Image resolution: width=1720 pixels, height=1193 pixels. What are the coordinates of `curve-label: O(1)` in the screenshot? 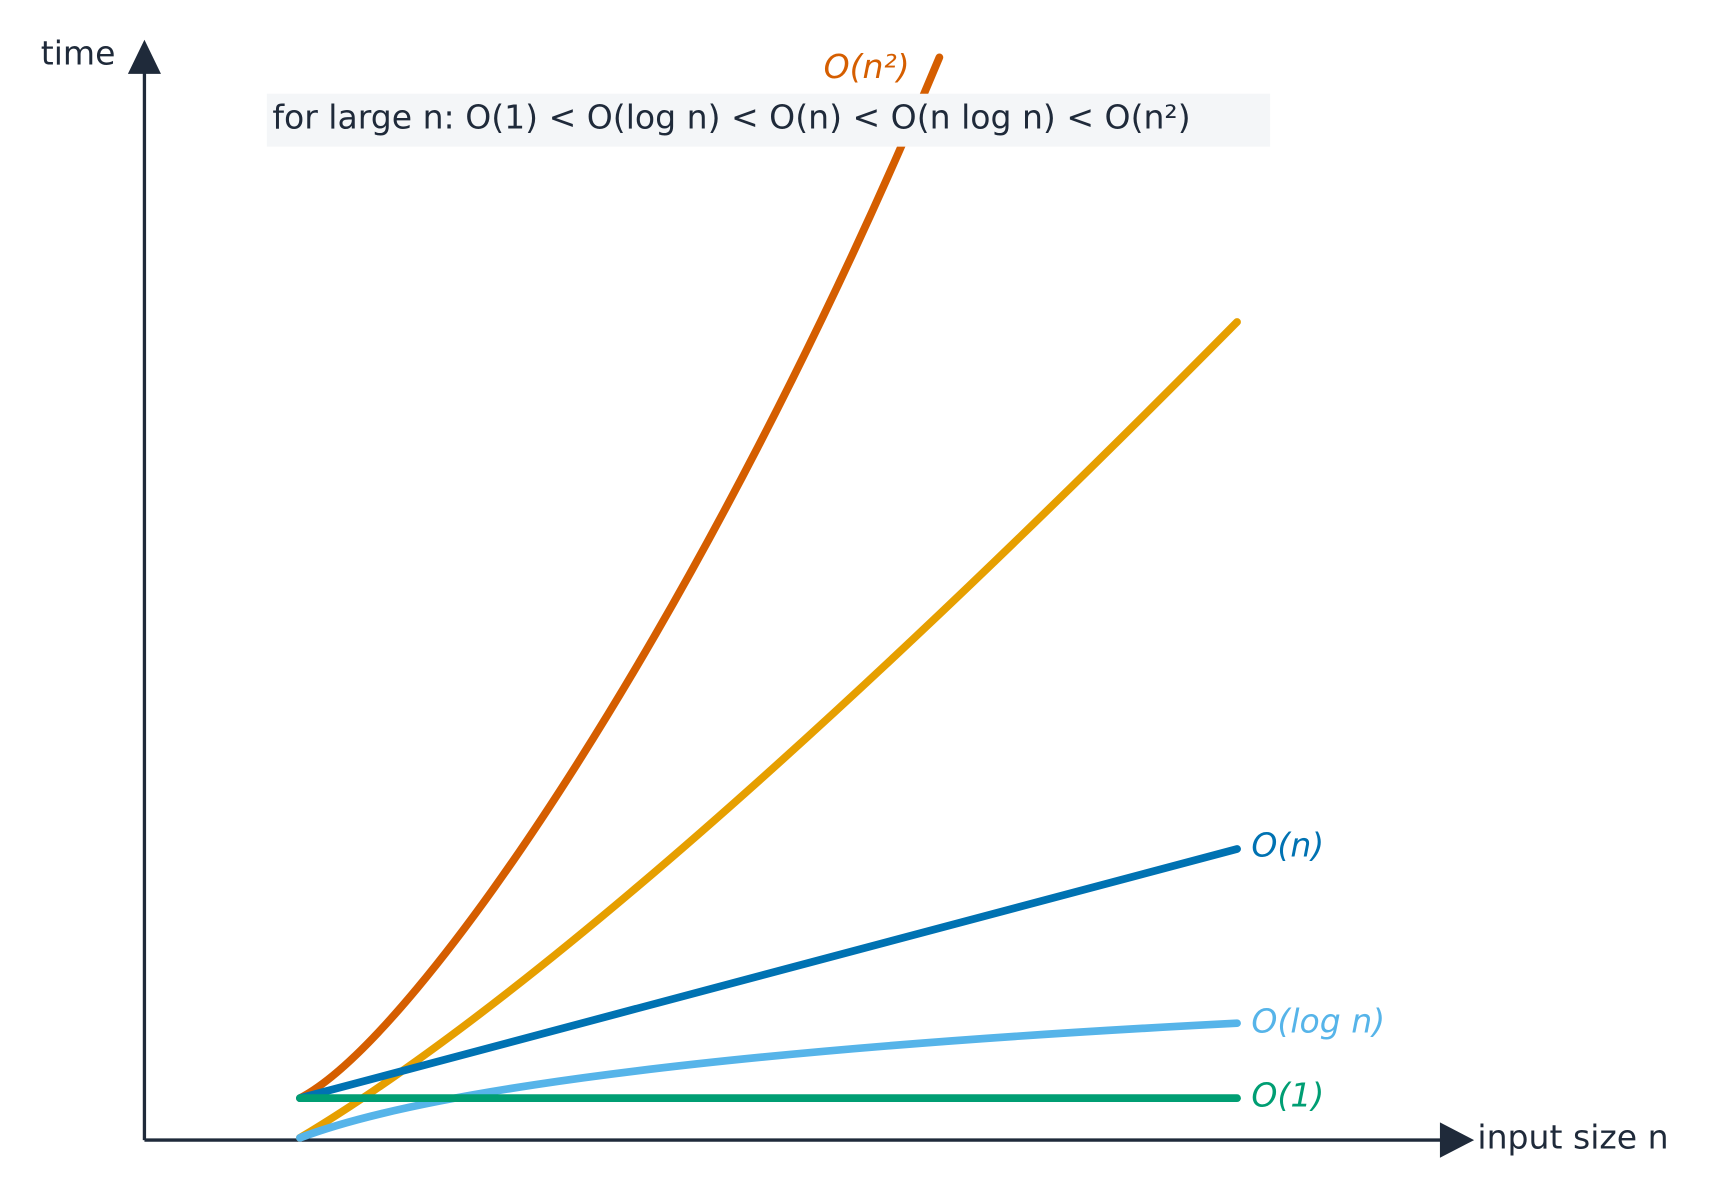 It's located at (1287, 1095).